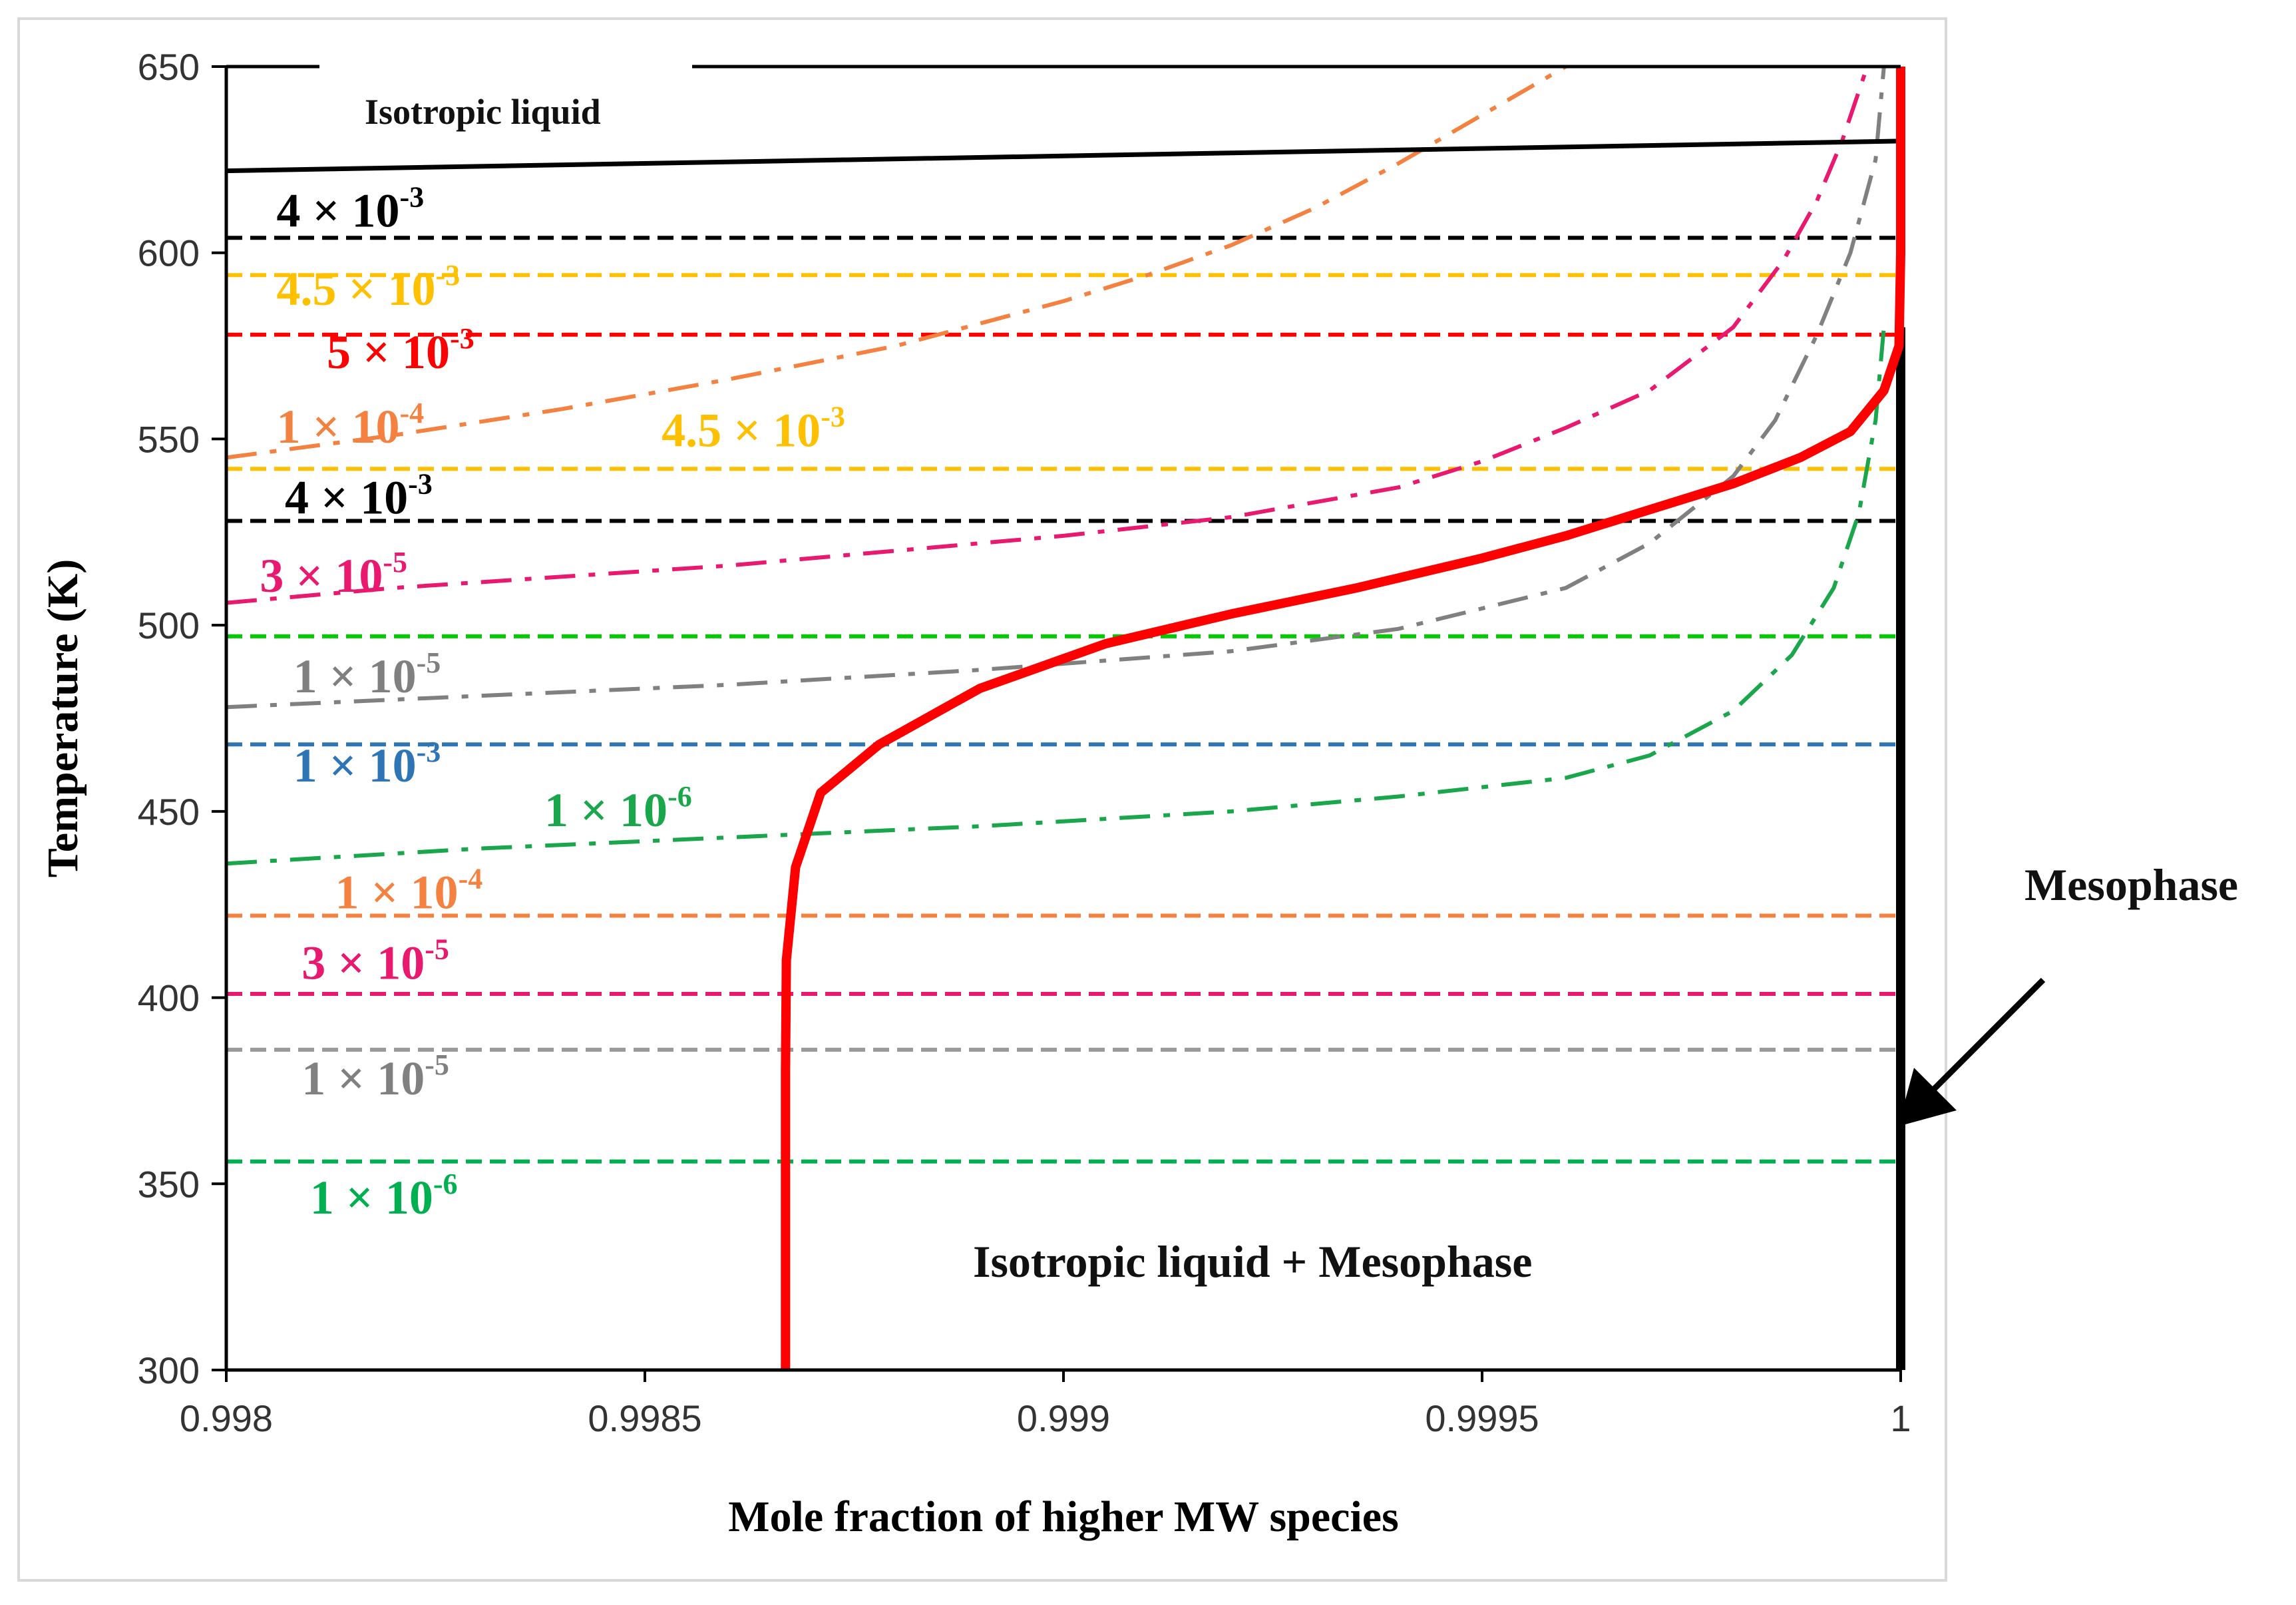 Image resolution: width=2296 pixels, height=1605 pixels. I want to click on y-tick-label: 350, so click(169, 1184).